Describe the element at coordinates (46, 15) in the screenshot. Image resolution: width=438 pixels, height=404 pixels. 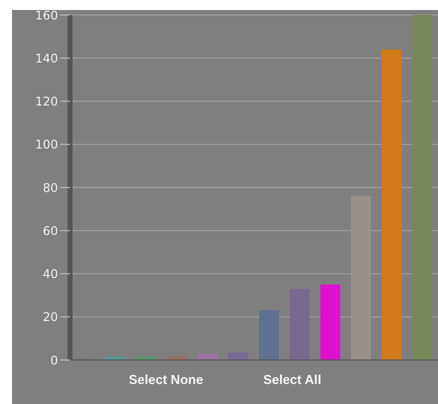
I see `y-tick-label: 160` at that location.